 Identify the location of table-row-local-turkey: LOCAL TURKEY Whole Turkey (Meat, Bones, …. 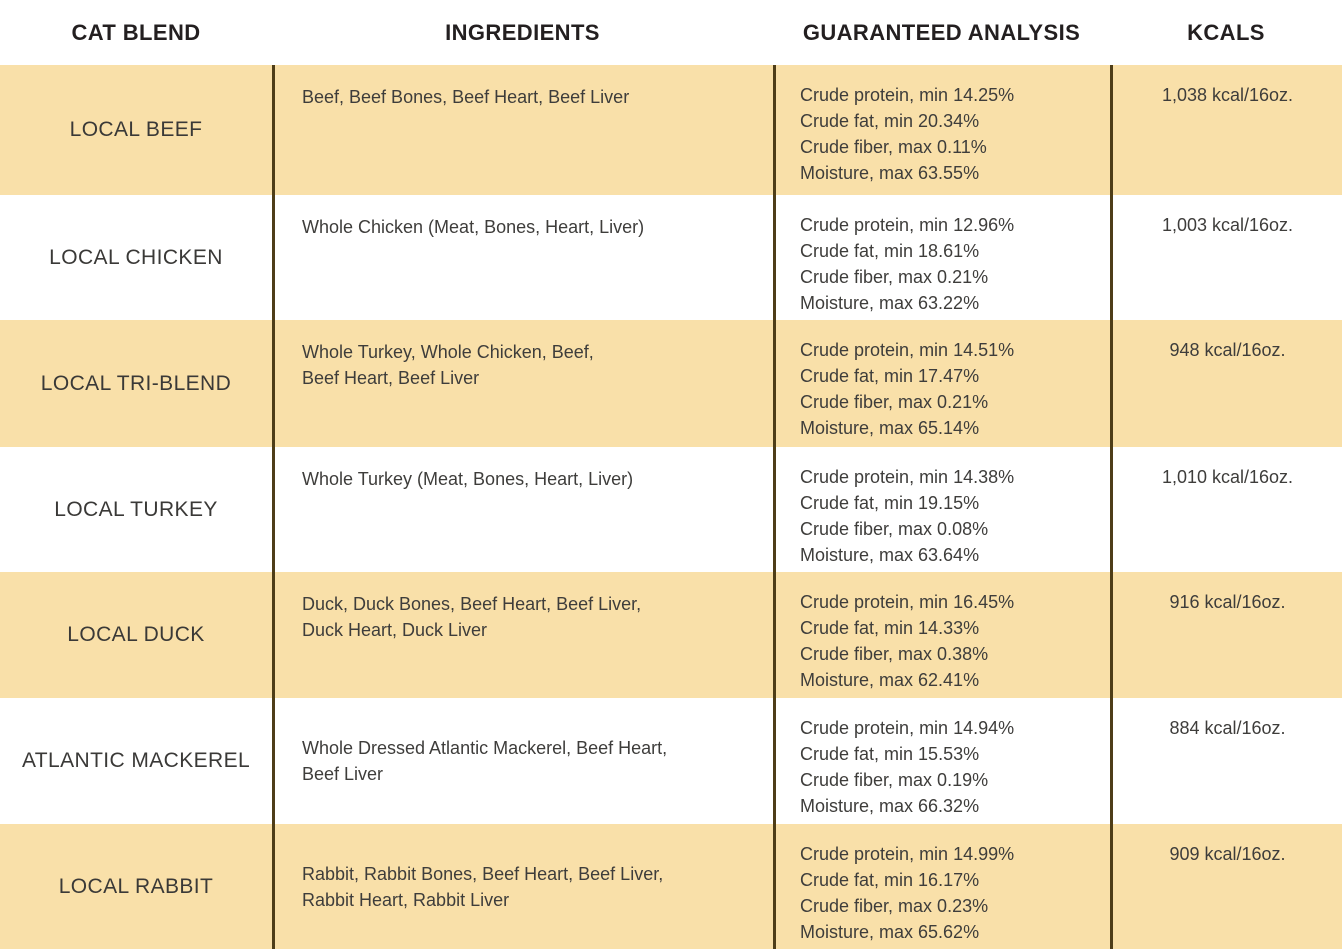
(671, 509).